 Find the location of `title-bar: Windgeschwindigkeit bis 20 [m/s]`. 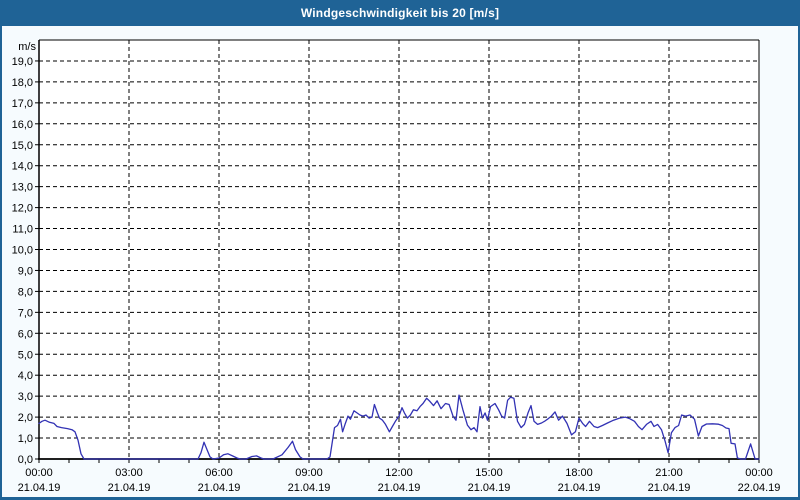

title-bar: Windgeschwindigkeit bis 20 [m/s] is located at coordinates (400, 13).